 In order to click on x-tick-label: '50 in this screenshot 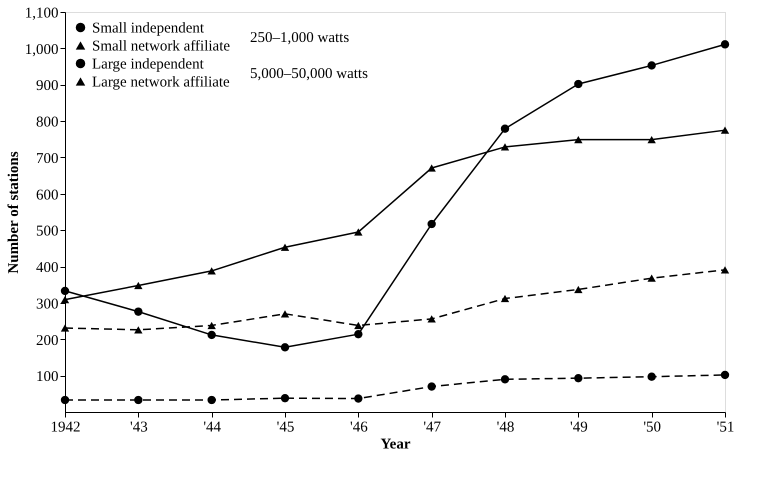, I will do `click(652, 428)`.